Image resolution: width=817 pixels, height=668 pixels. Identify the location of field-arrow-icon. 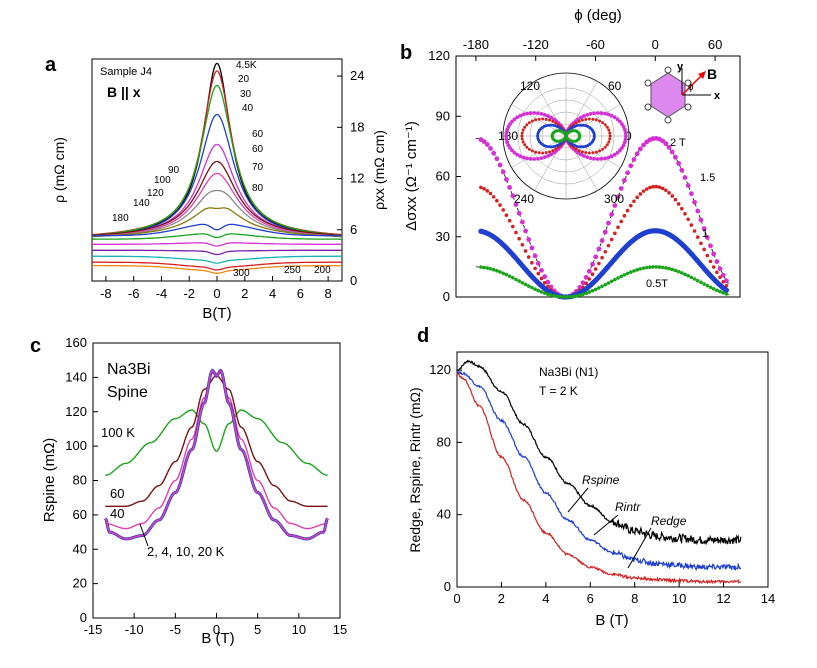
(692, 84).